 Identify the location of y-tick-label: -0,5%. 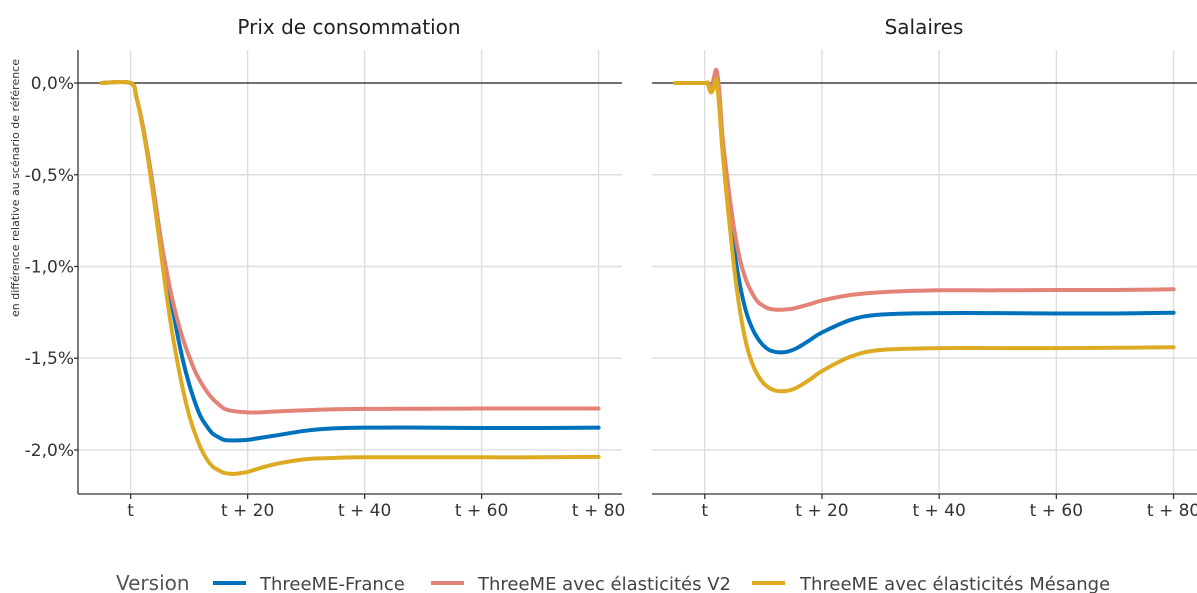
(49, 176).